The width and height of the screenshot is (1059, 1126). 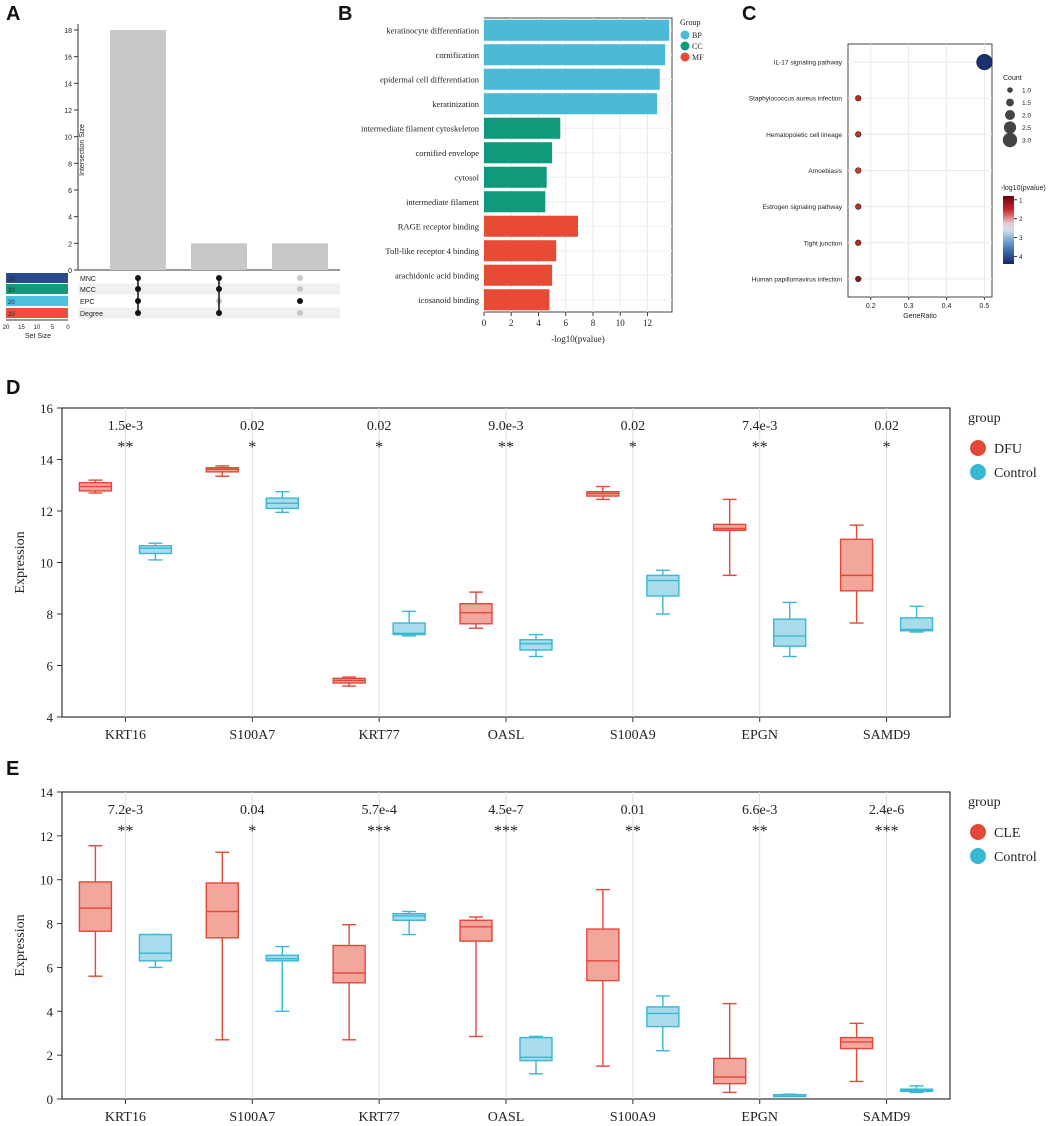 What do you see at coordinates (476, 614) in the screenshot?
I see `box-dfu` at bounding box center [476, 614].